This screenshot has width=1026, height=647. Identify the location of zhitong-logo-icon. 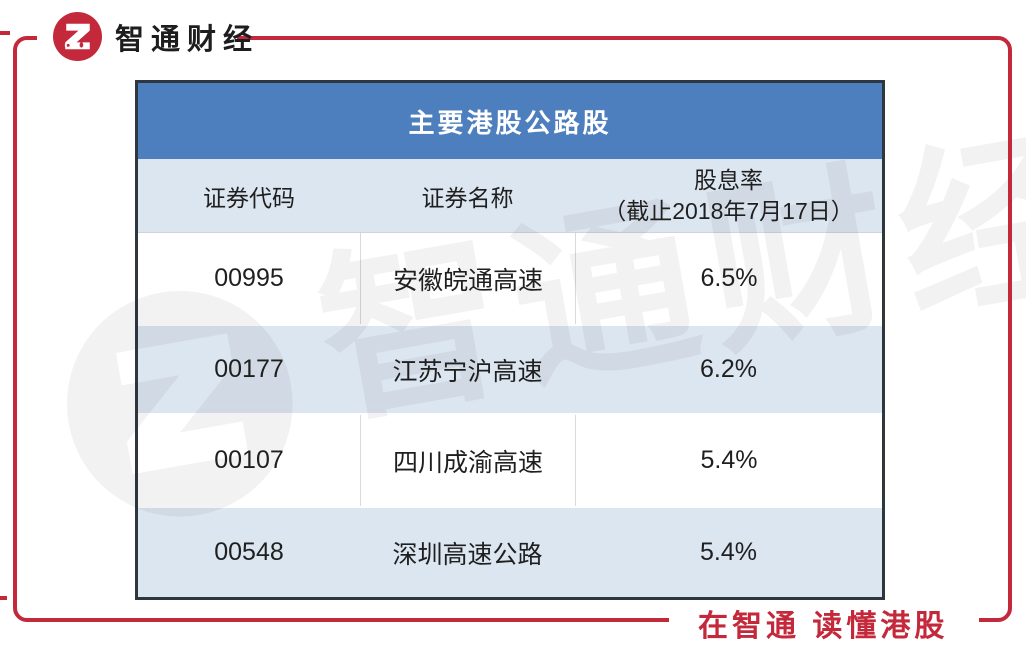
(77, 36).